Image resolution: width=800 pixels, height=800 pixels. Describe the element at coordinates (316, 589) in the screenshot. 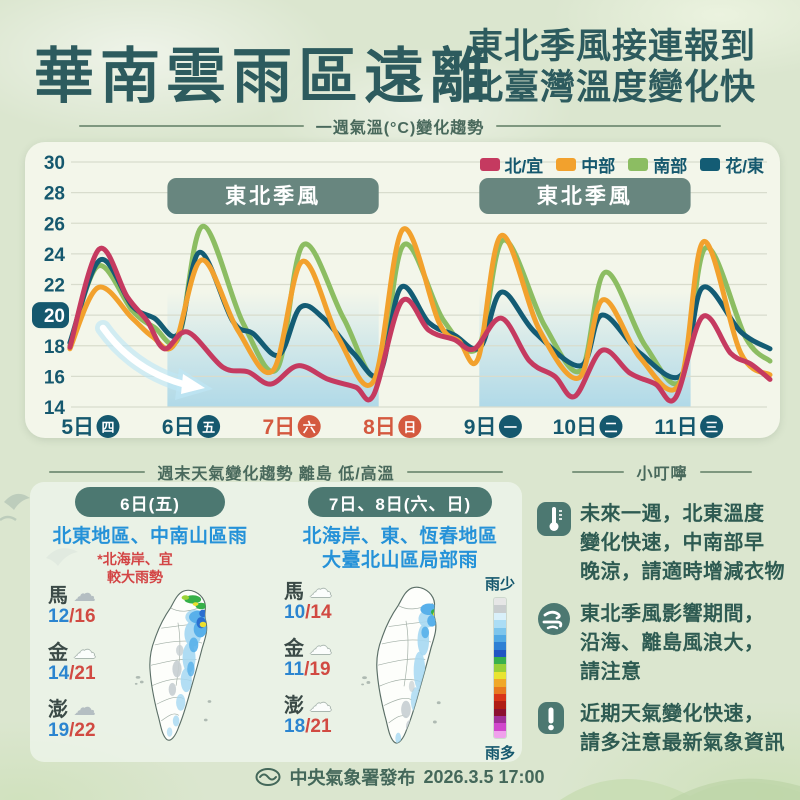

I see `island-label-row: 馬 ☁` at that location.